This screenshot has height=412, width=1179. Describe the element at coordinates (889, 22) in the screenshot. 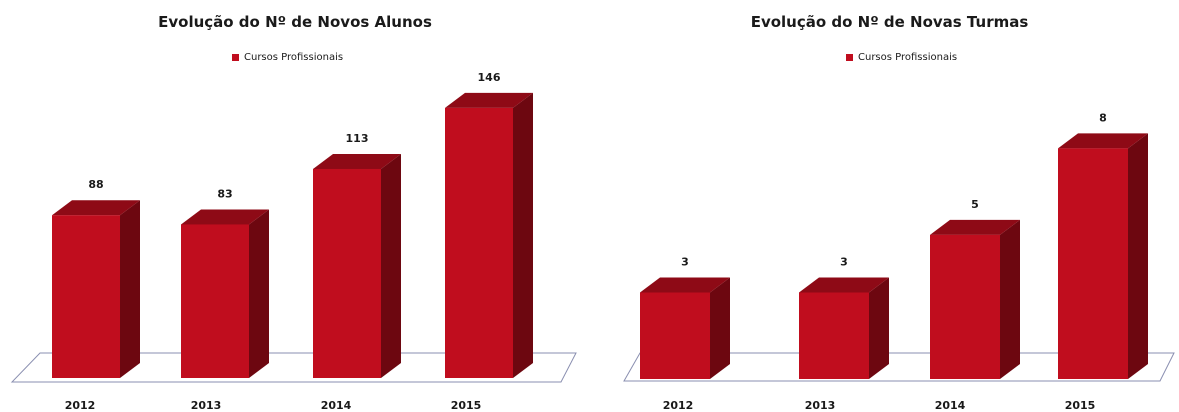

I see `chart-title: Evolução do Nº de Novas Turmas` at that location.